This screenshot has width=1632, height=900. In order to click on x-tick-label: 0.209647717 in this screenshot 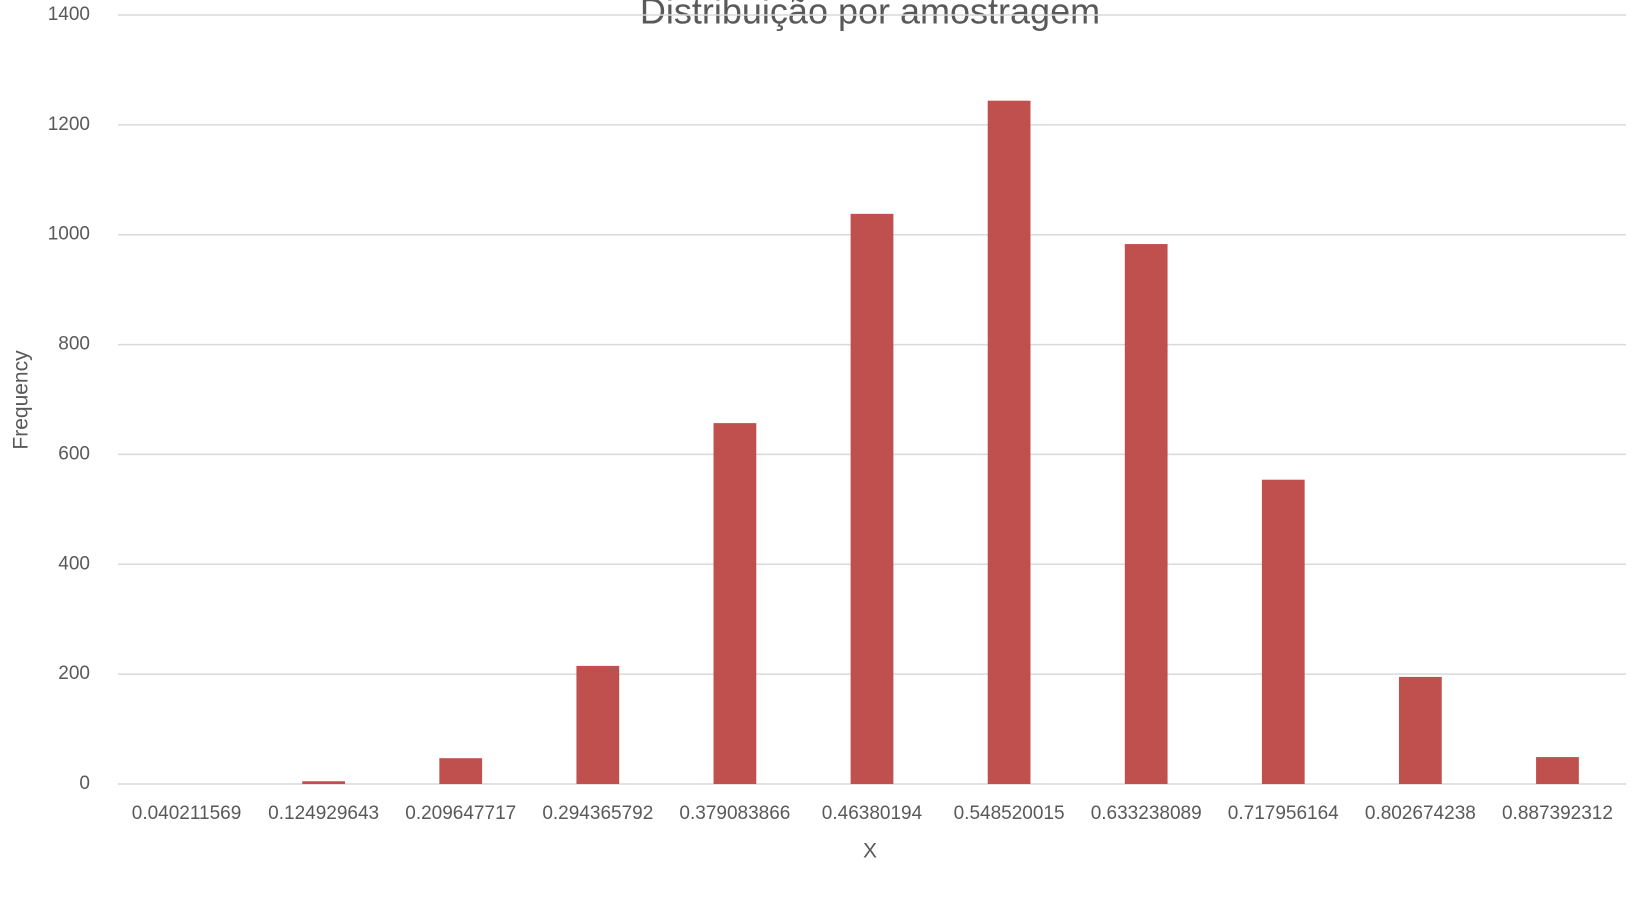, I will do `click(460, 813)`.